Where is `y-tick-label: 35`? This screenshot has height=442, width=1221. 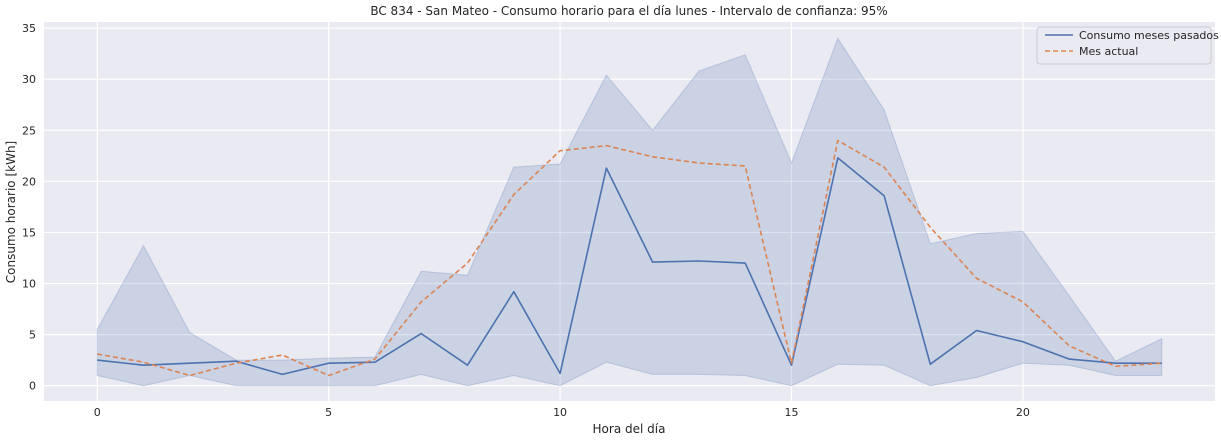 y-tick-label: 35 is located at coordinates (29, 28).